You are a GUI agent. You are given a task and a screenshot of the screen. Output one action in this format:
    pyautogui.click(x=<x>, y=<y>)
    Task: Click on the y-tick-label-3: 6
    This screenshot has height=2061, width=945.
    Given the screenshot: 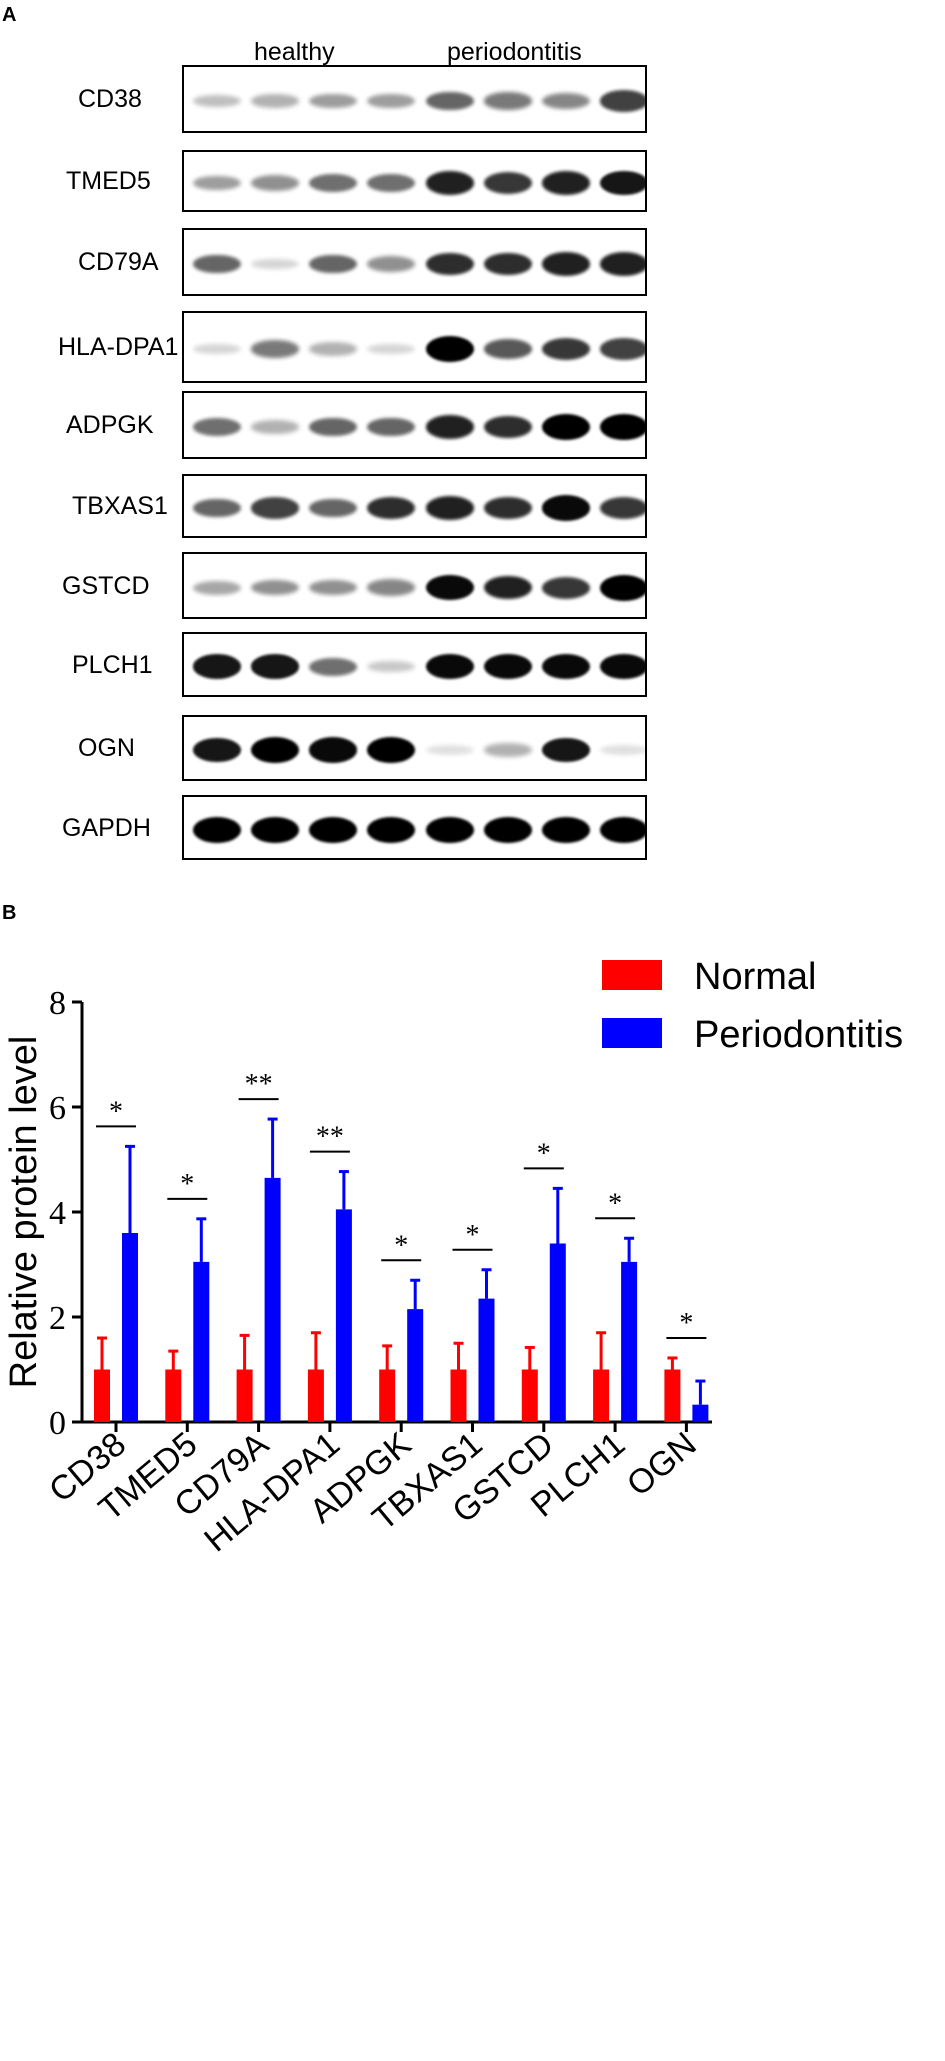 What is the action you would take?
    pyautogui.click(x=57, y=1108)
    